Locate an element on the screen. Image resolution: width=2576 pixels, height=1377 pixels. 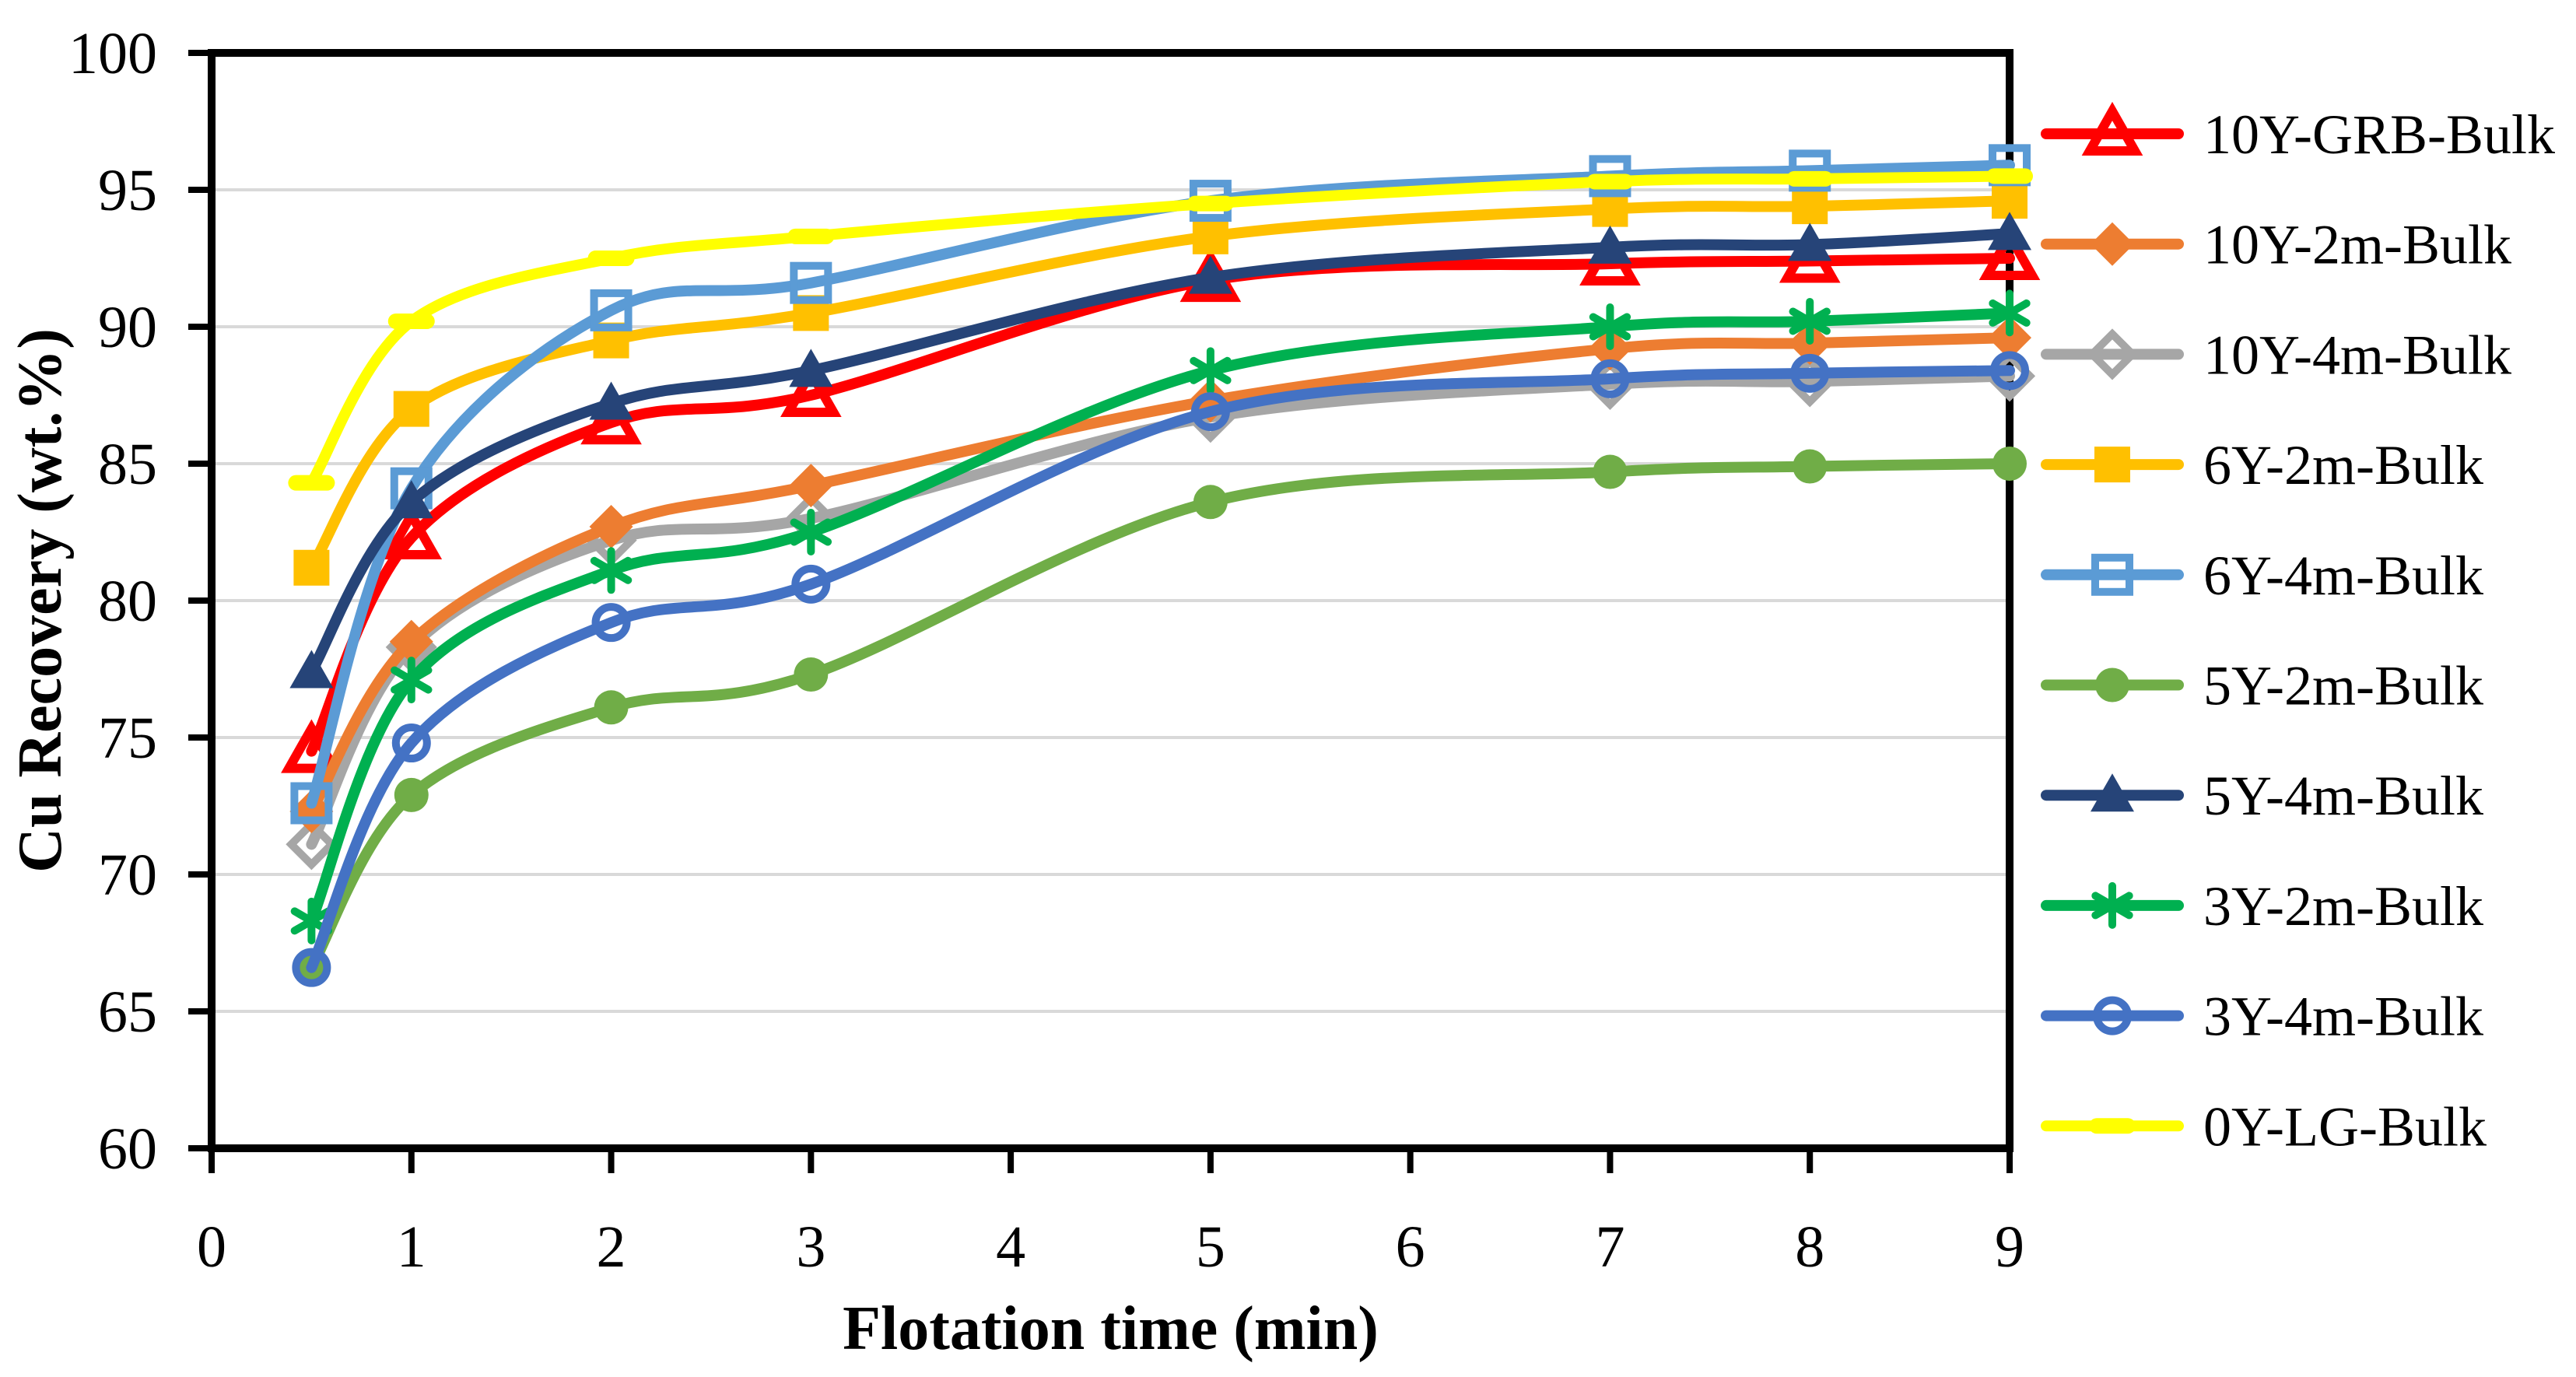
legend-label: 6Y-2m-Bulk is located at coordinates (2343, 465).